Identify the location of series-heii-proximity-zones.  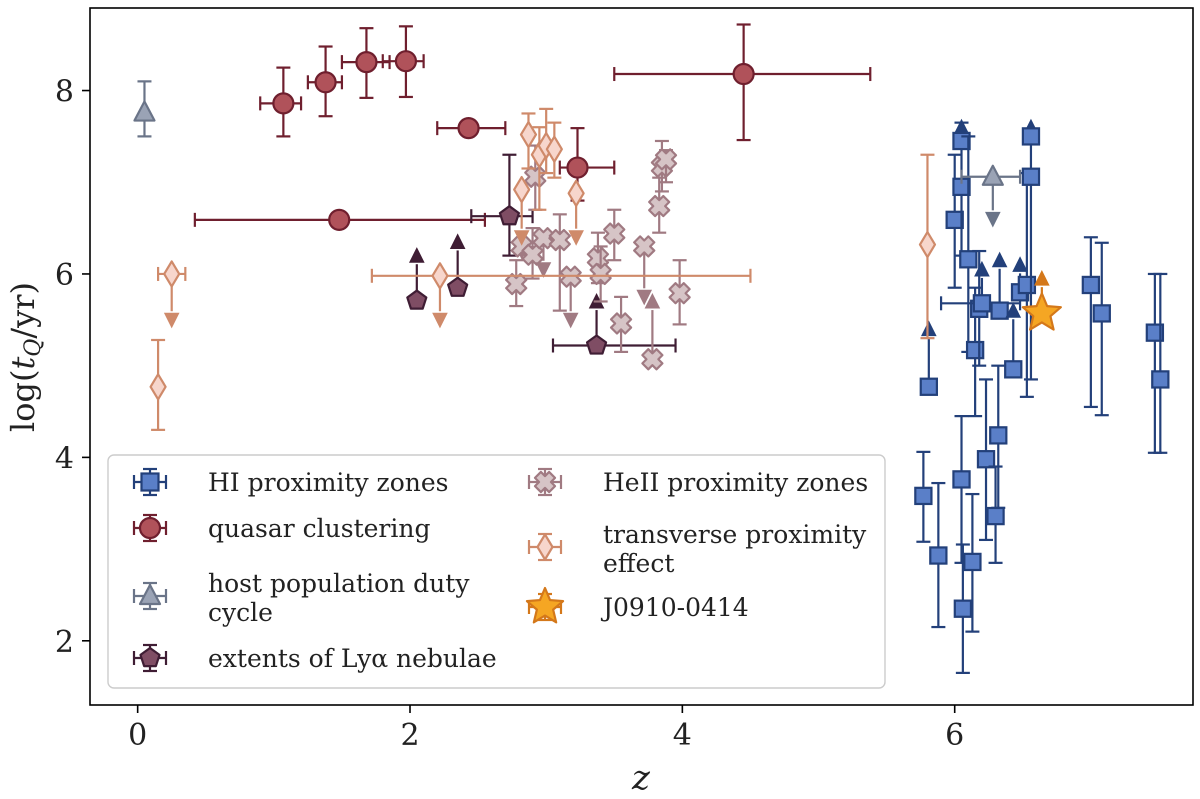
(598, 255).